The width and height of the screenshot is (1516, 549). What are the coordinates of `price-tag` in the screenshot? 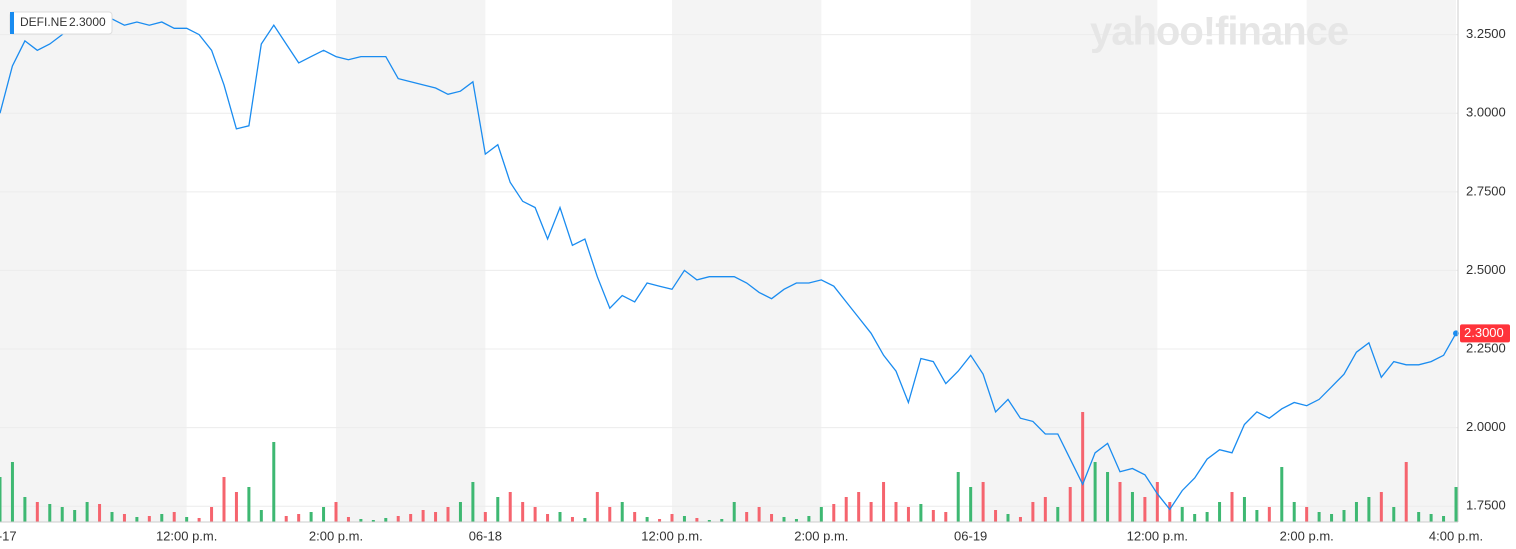 It's located at (1485, 333).